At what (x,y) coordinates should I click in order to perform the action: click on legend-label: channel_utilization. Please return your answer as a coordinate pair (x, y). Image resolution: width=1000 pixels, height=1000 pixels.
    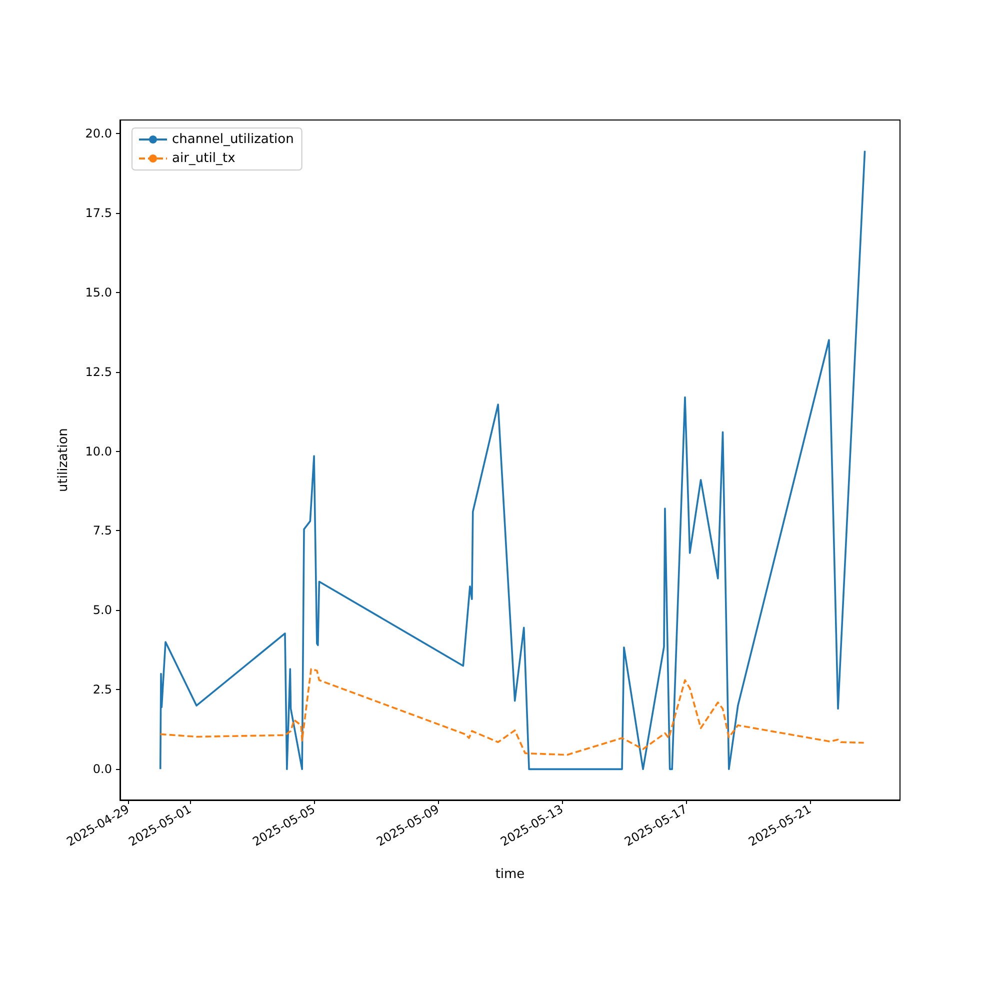
    Looking at the image, I should click on (233, 139).